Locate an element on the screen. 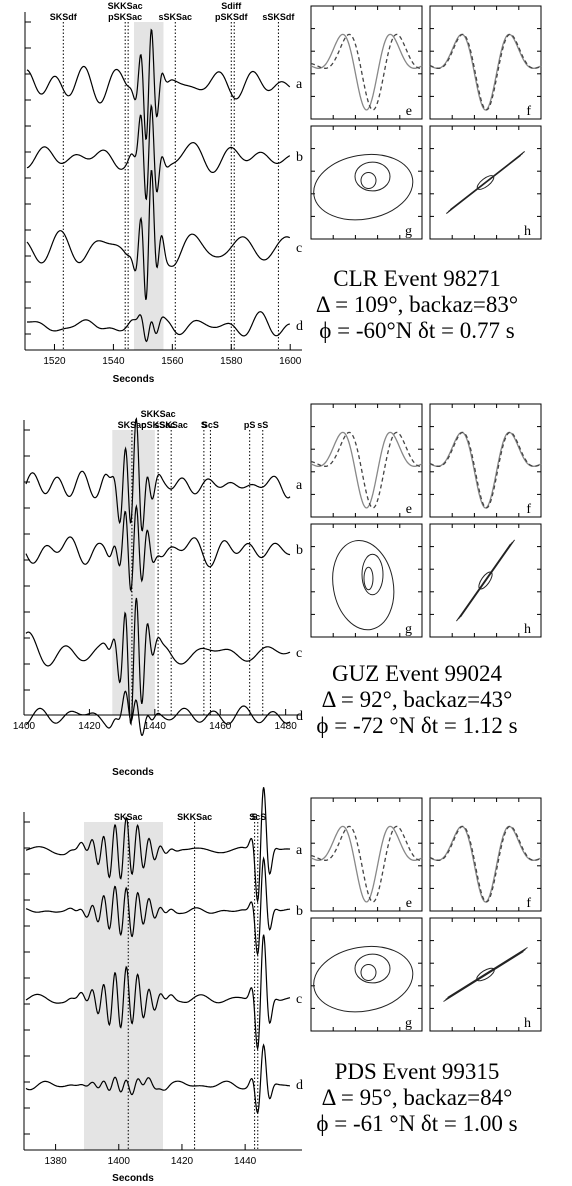 The height and width of the screenshot is (1186, 572). phase-label: pSKSdf is located at coordinates (232, 17).